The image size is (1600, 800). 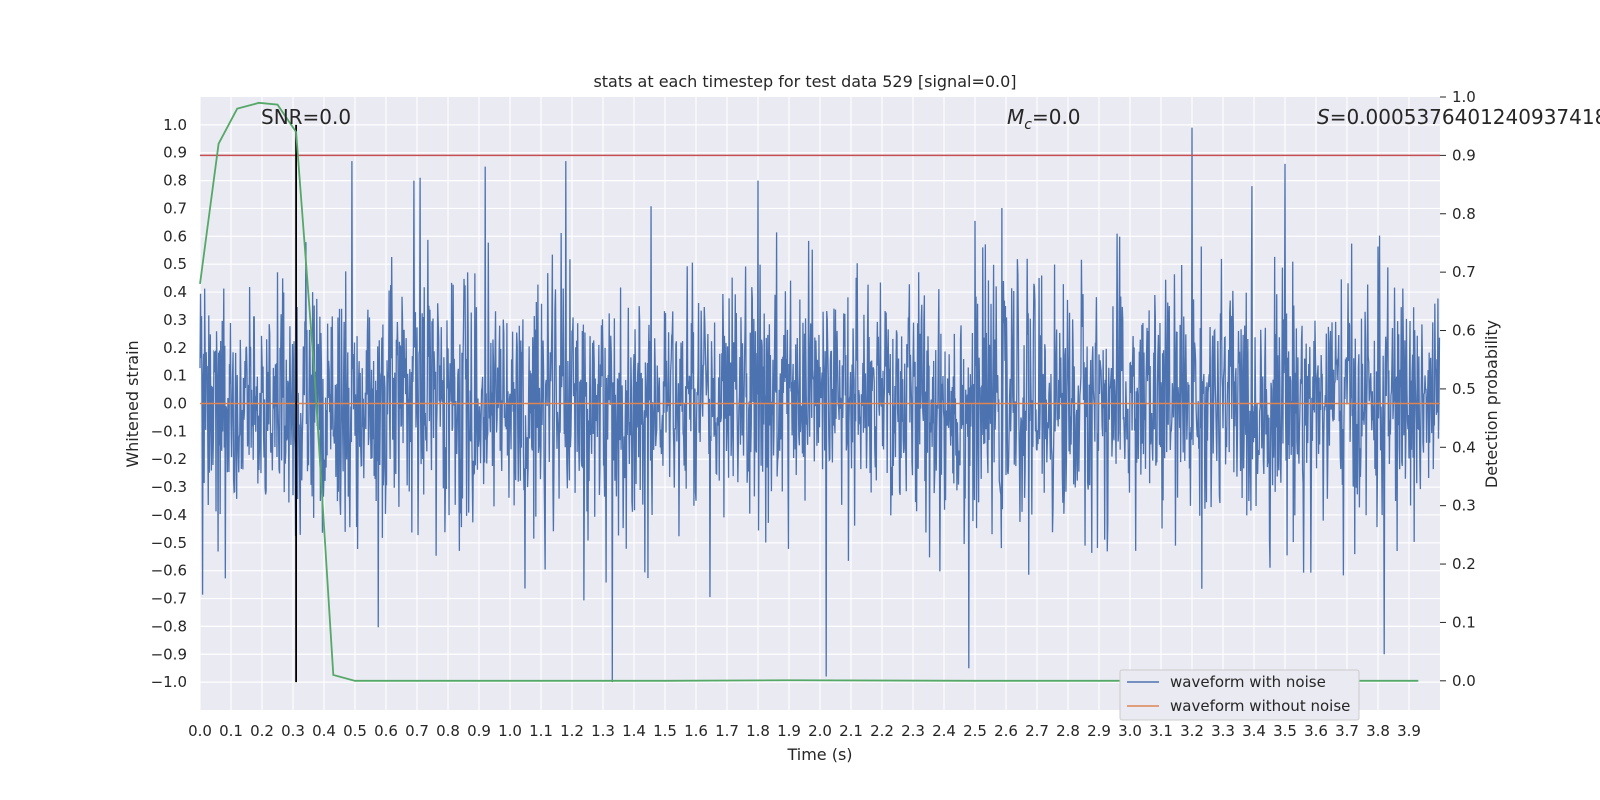 I want to click on right-y-tick-label: 0.3, so click(x=1464, y=506).